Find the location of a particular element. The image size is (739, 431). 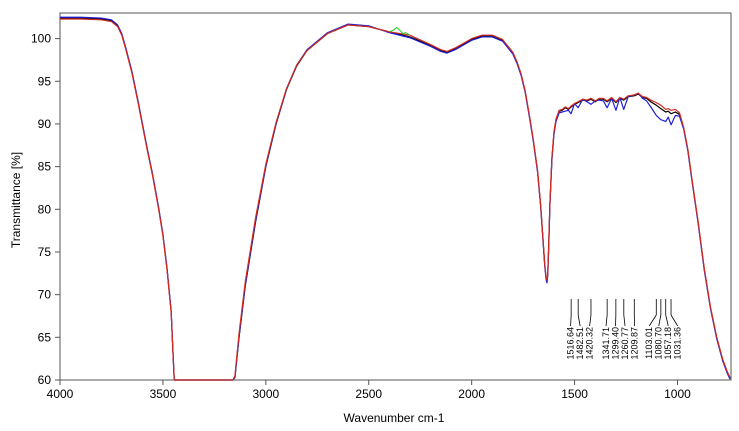

x-tick-label: 3000 is located at coordinates (265, 394).